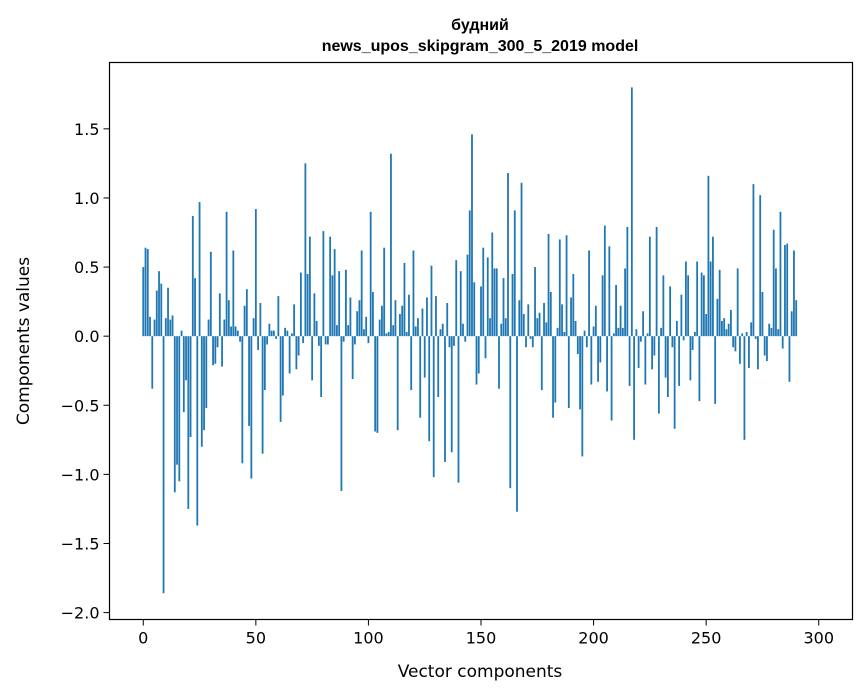 The width and height of the screenshot is (867, 696). I want to click on y-tick-label: 1.0, so click(86, 198).